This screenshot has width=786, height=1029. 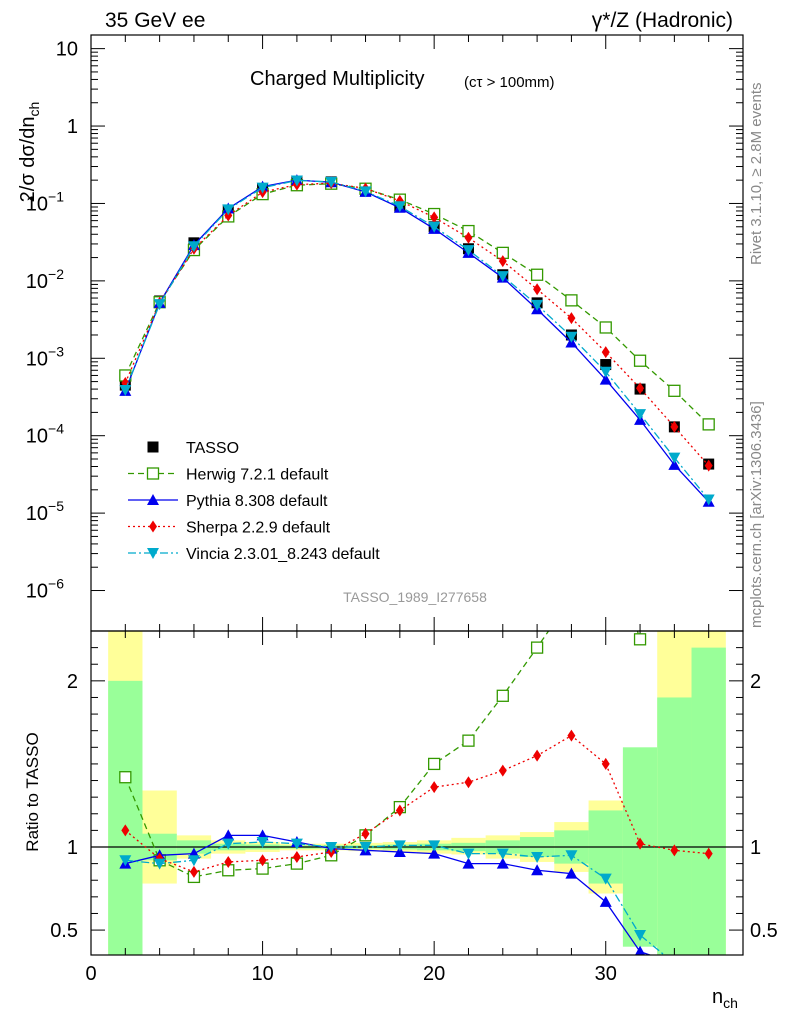 I want to click on ratio-line, so click(x=416, y=803).